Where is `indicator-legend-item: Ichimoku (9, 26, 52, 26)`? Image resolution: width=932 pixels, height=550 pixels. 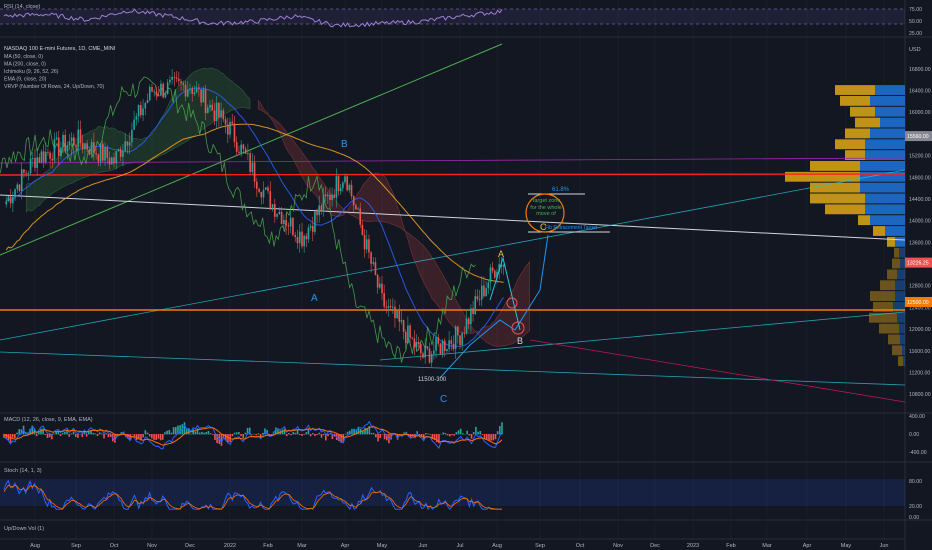 indicator-legend-item: Ichimoku (9, 26, 52, 26) is located at coordinates (31, 72).